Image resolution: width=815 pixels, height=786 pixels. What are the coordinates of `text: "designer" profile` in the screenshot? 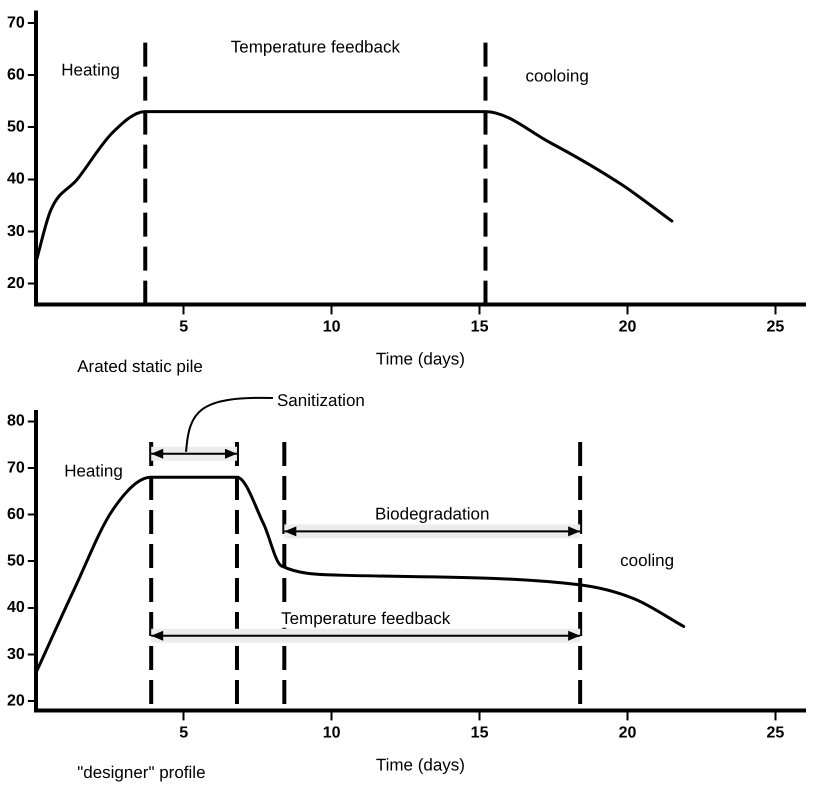 It's located at (141, 772).